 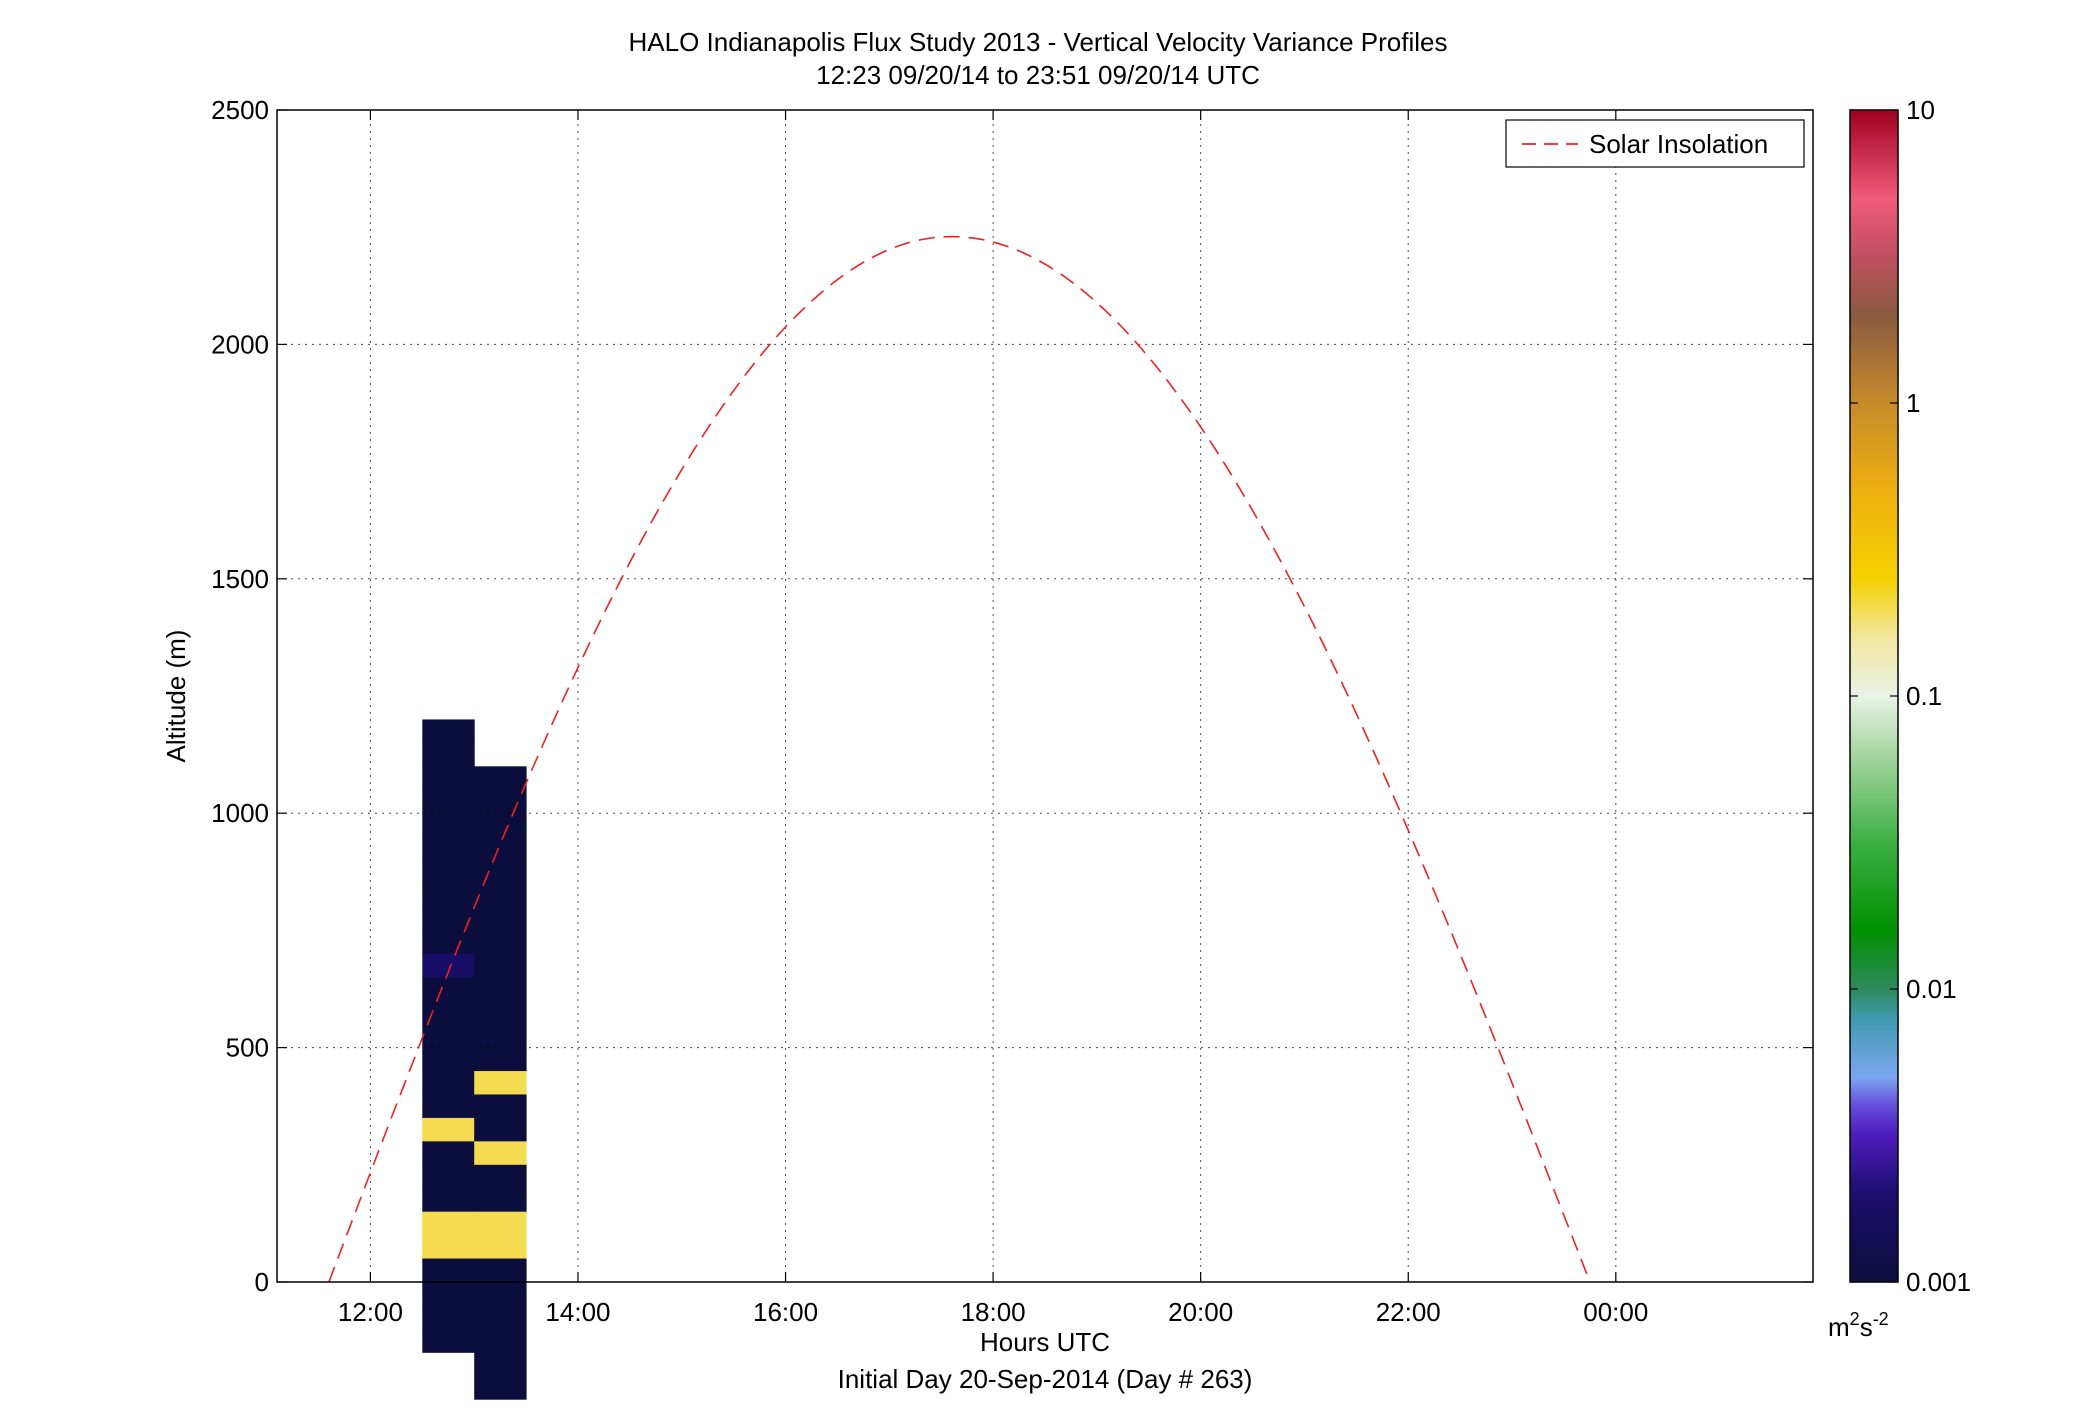 I want to click on y-tick-label: 2500, so click(x=240, y=110).